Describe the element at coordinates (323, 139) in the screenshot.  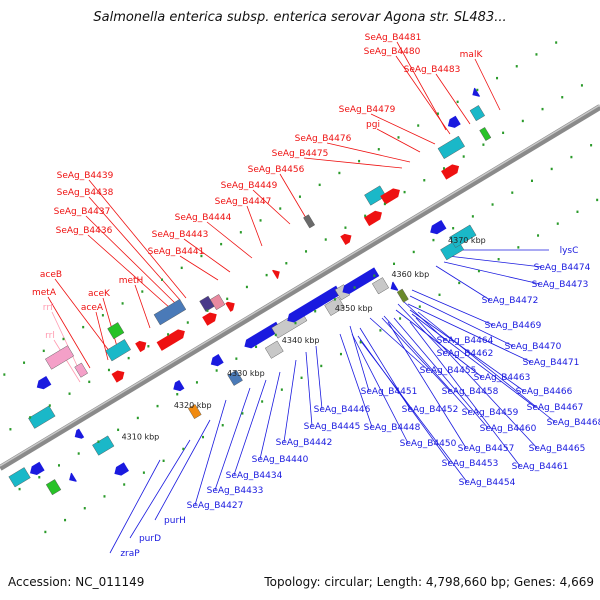
I see `gene-label: SeAg_B4476` at that location.